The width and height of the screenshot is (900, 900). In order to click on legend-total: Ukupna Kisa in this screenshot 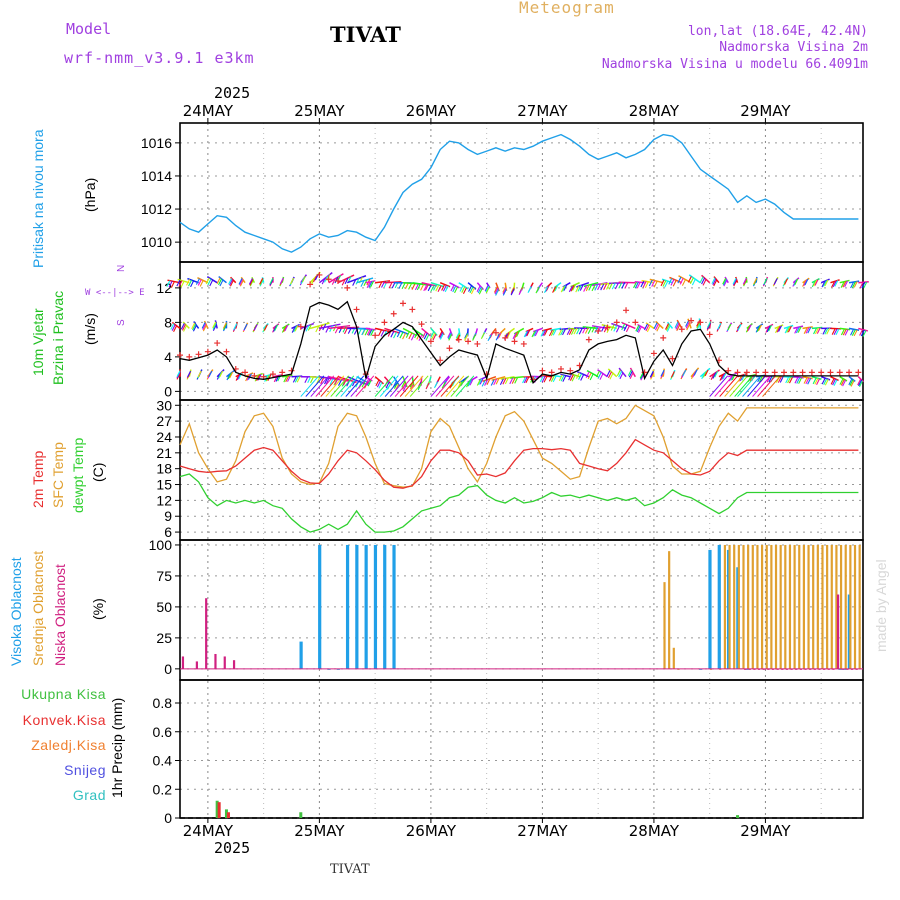, I will do `click(63, 694)`.